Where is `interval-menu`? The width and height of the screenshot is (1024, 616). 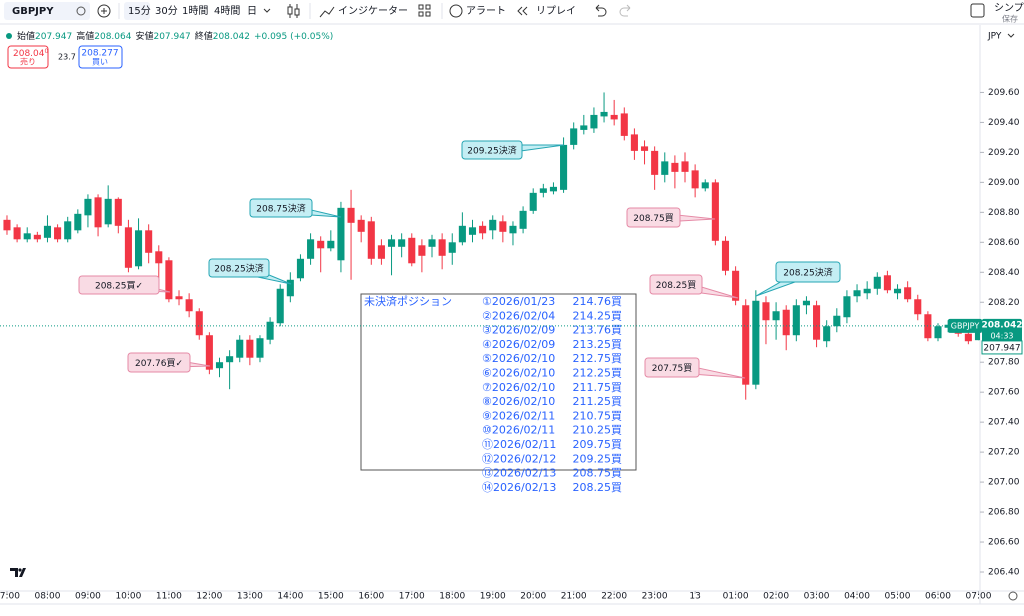 interval-menu is located at coordinates (267, 10).